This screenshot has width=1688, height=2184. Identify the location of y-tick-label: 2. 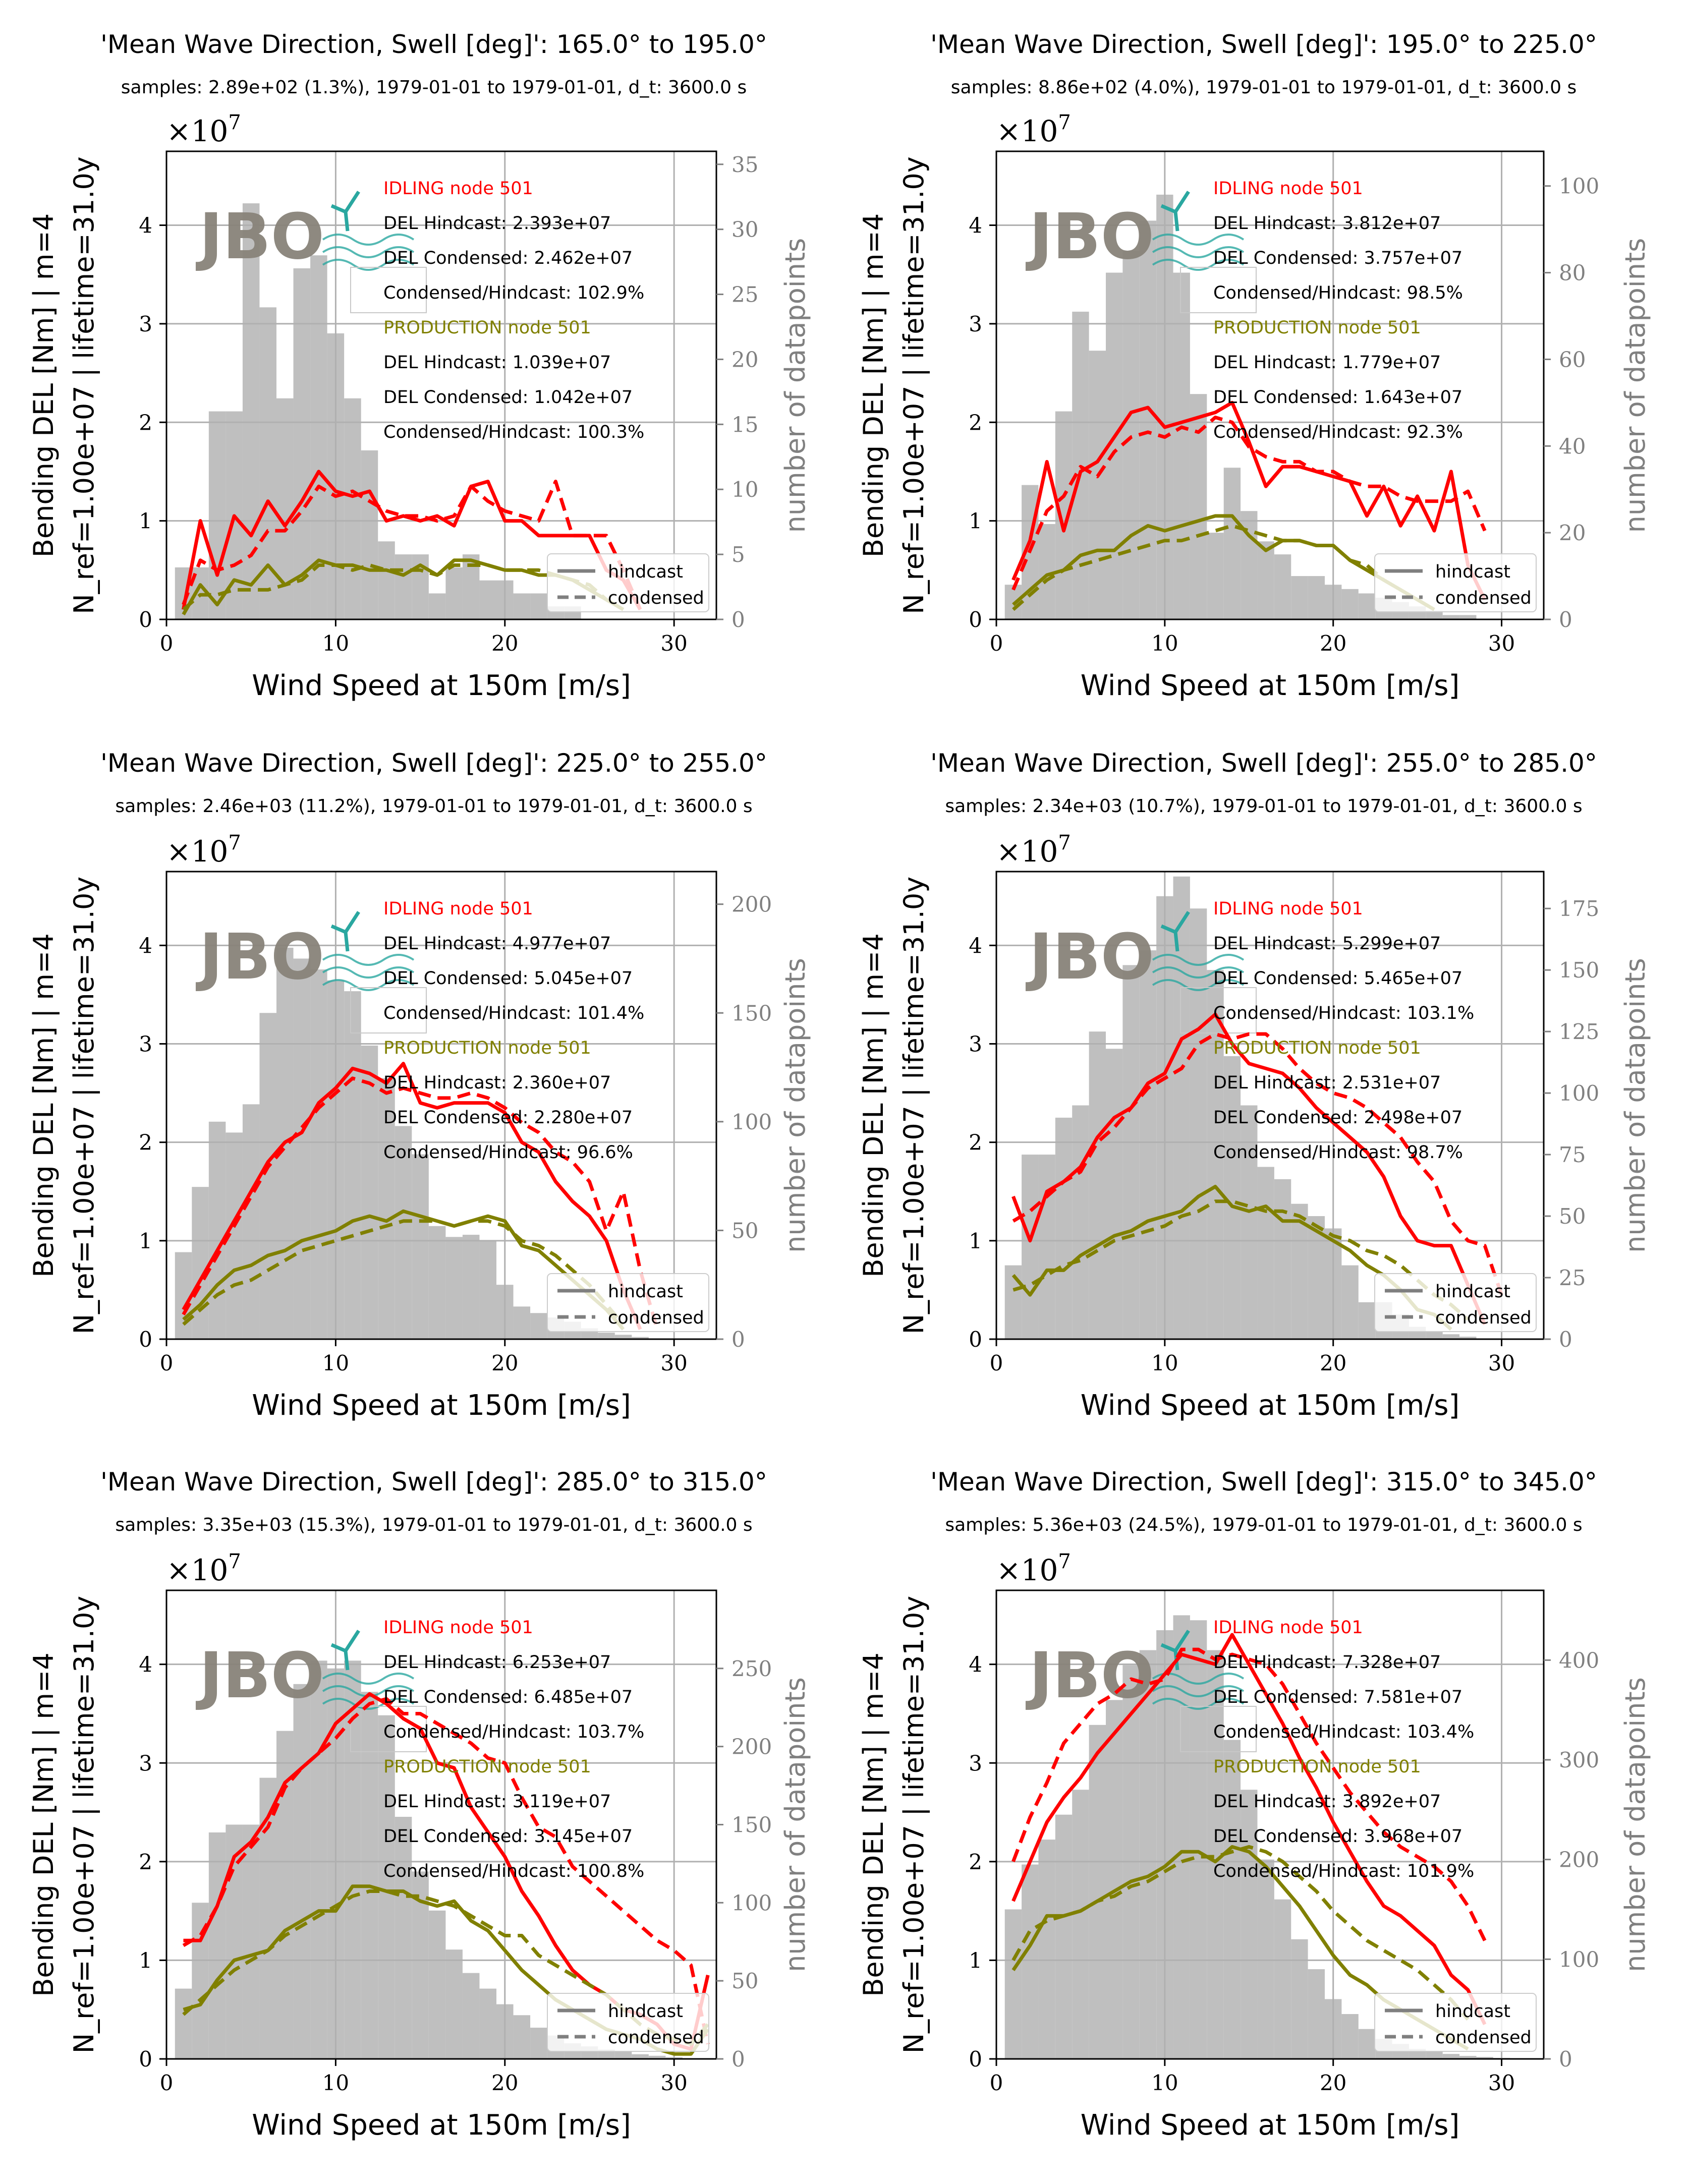
(145, 422).